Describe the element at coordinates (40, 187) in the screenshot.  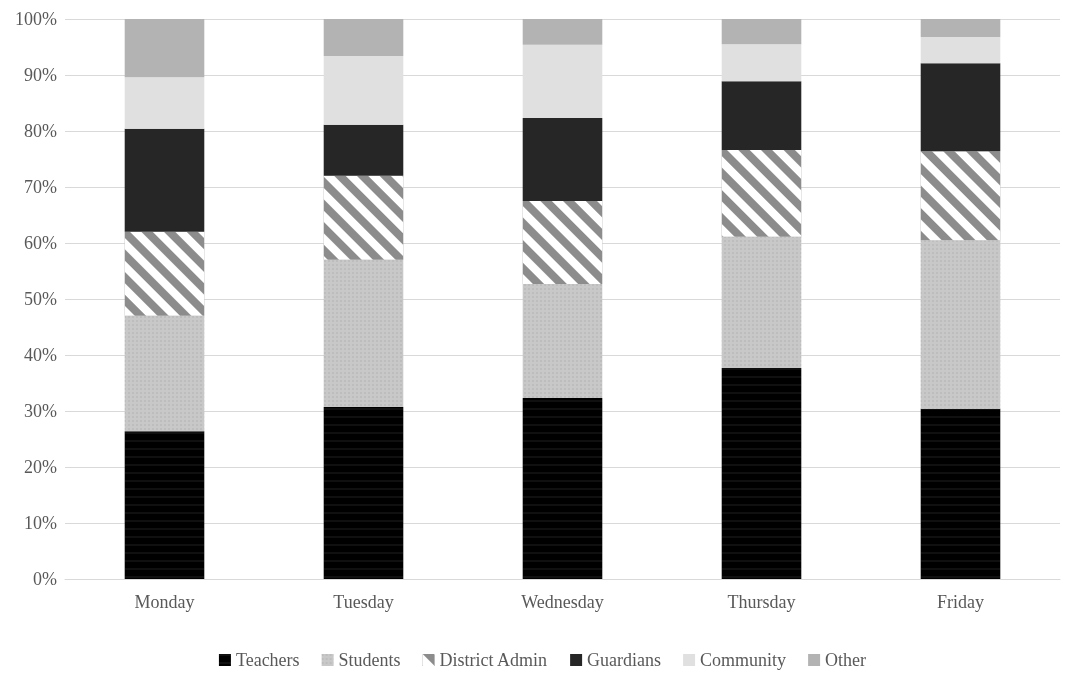
I see `y-tick-label: 70%` at that location.